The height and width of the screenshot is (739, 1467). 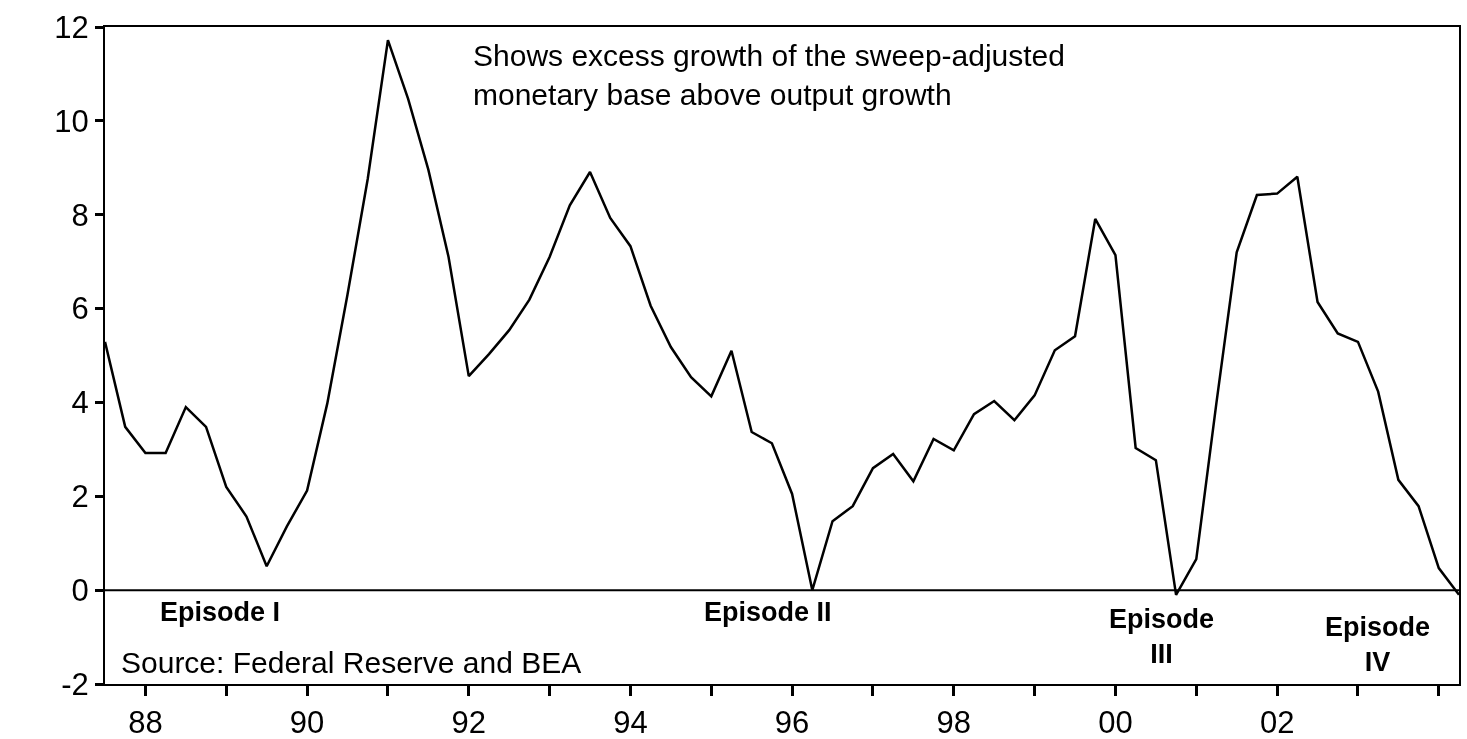 I want to click on y-tick-label: 12, so click(x=71, y=27).